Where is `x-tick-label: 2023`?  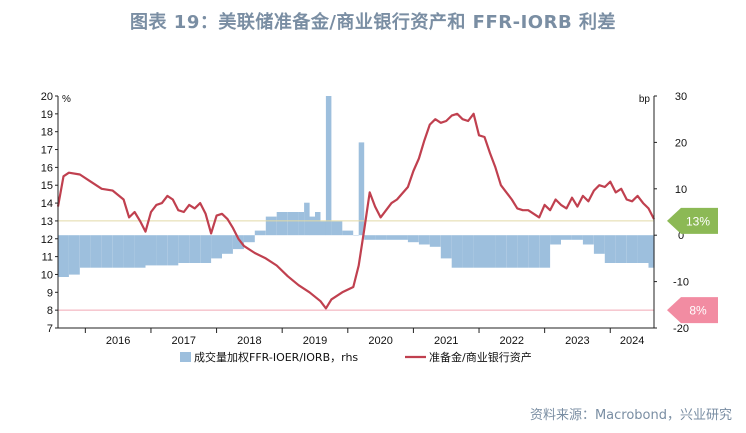
x-tick-label: 2023 is located at coordinates (577, 341).